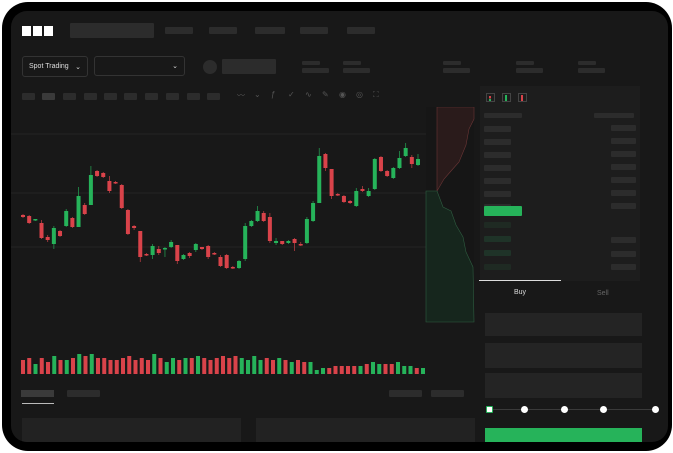  I want to click on okx-logo, so click(38, 31).